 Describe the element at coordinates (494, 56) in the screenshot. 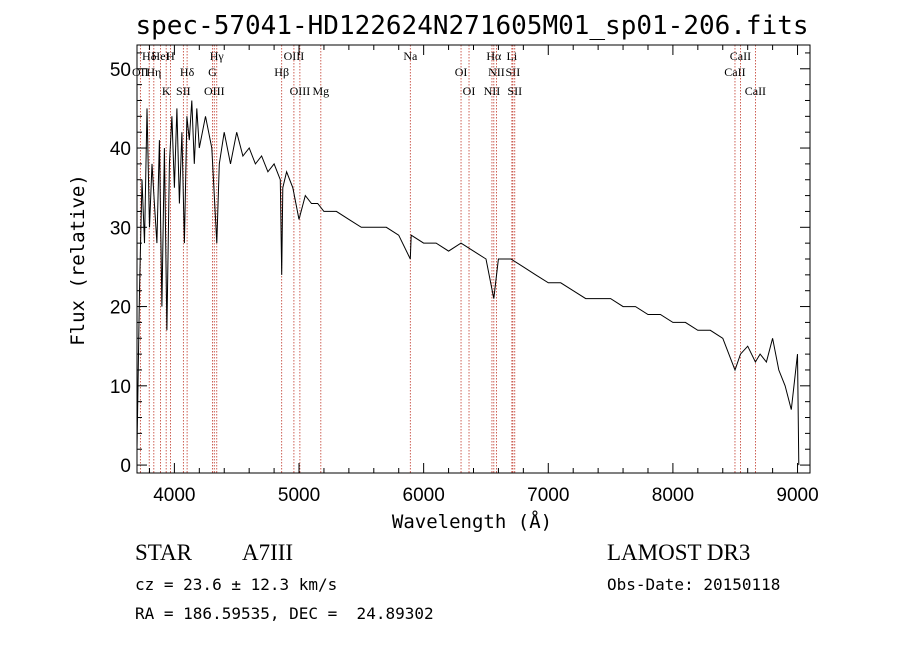

I see `spectral-line-label: Hα` at that location.